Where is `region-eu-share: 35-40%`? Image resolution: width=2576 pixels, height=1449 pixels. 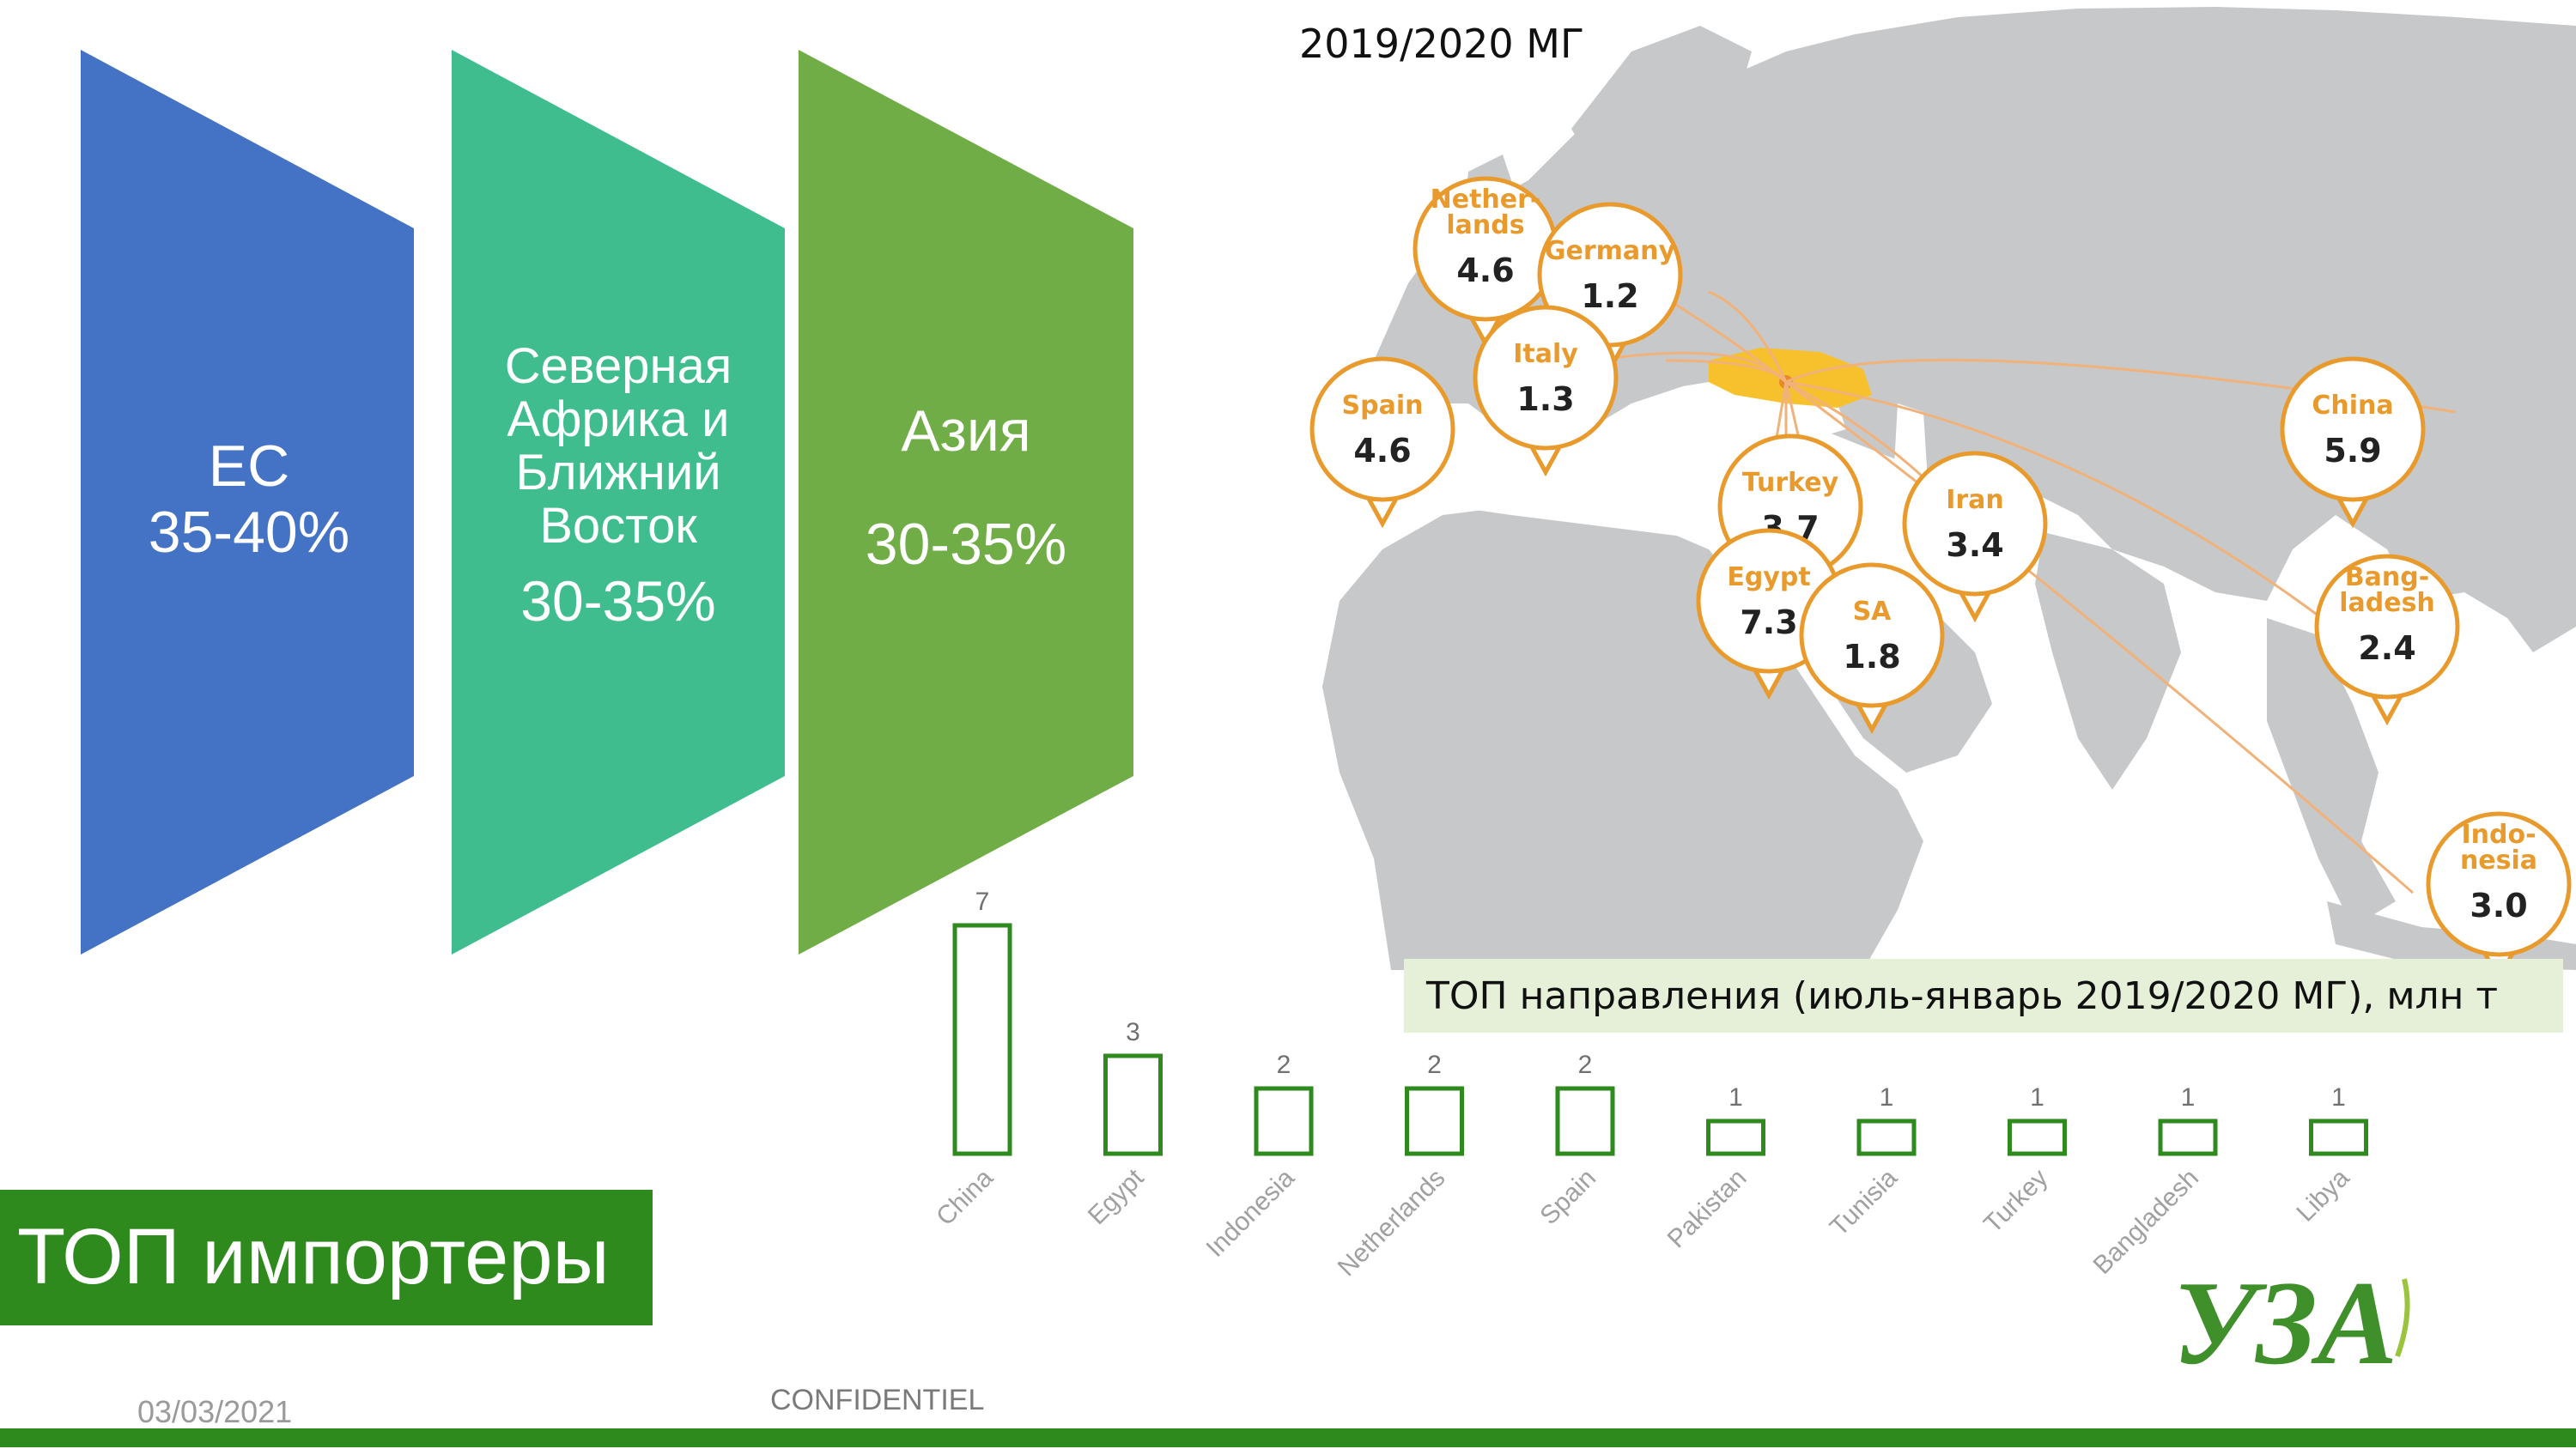
region-eu-share: 35-40% is located at coordinates (249, 532).